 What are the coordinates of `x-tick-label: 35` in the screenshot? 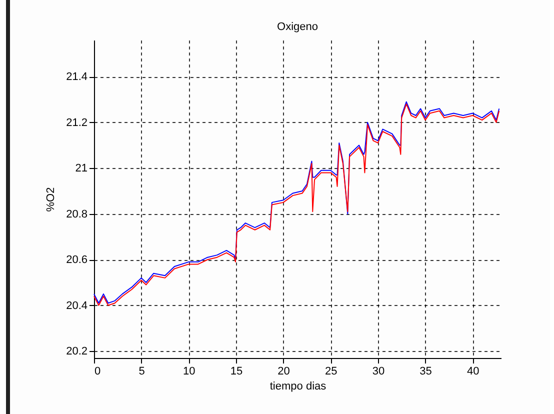 It's located at (426, 372).